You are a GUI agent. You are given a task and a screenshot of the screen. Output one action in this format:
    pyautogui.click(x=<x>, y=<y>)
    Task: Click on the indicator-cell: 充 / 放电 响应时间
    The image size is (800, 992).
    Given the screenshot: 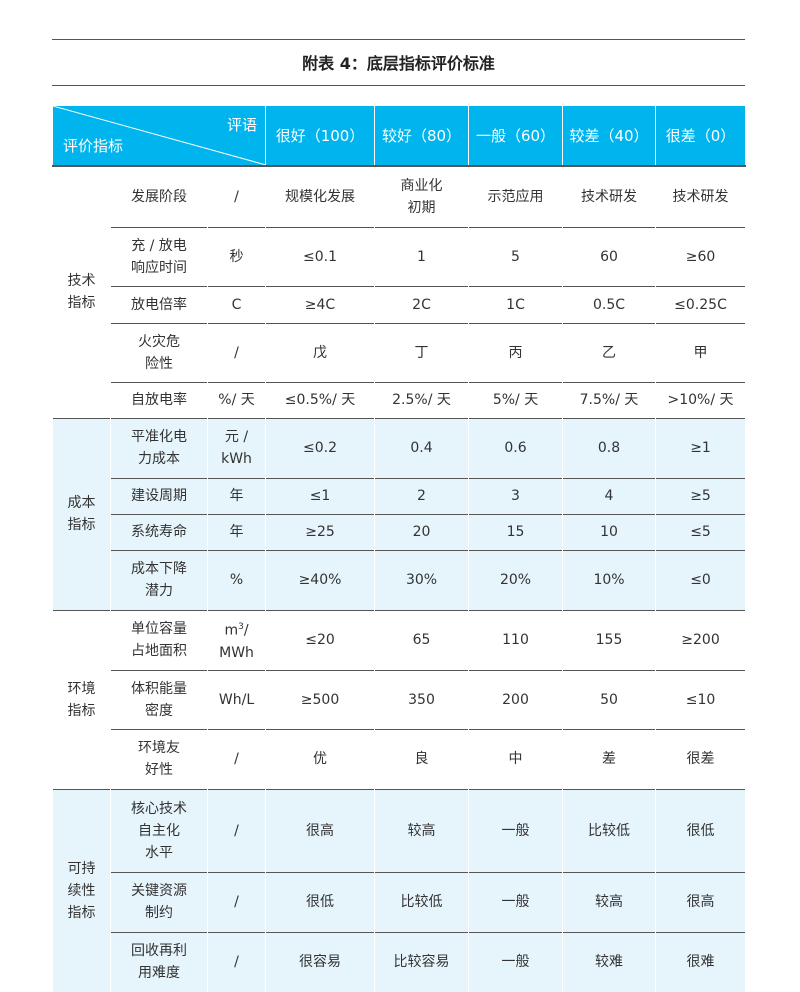 What is the action you would take?
    pyautogui.click(x=159, y=256)
    